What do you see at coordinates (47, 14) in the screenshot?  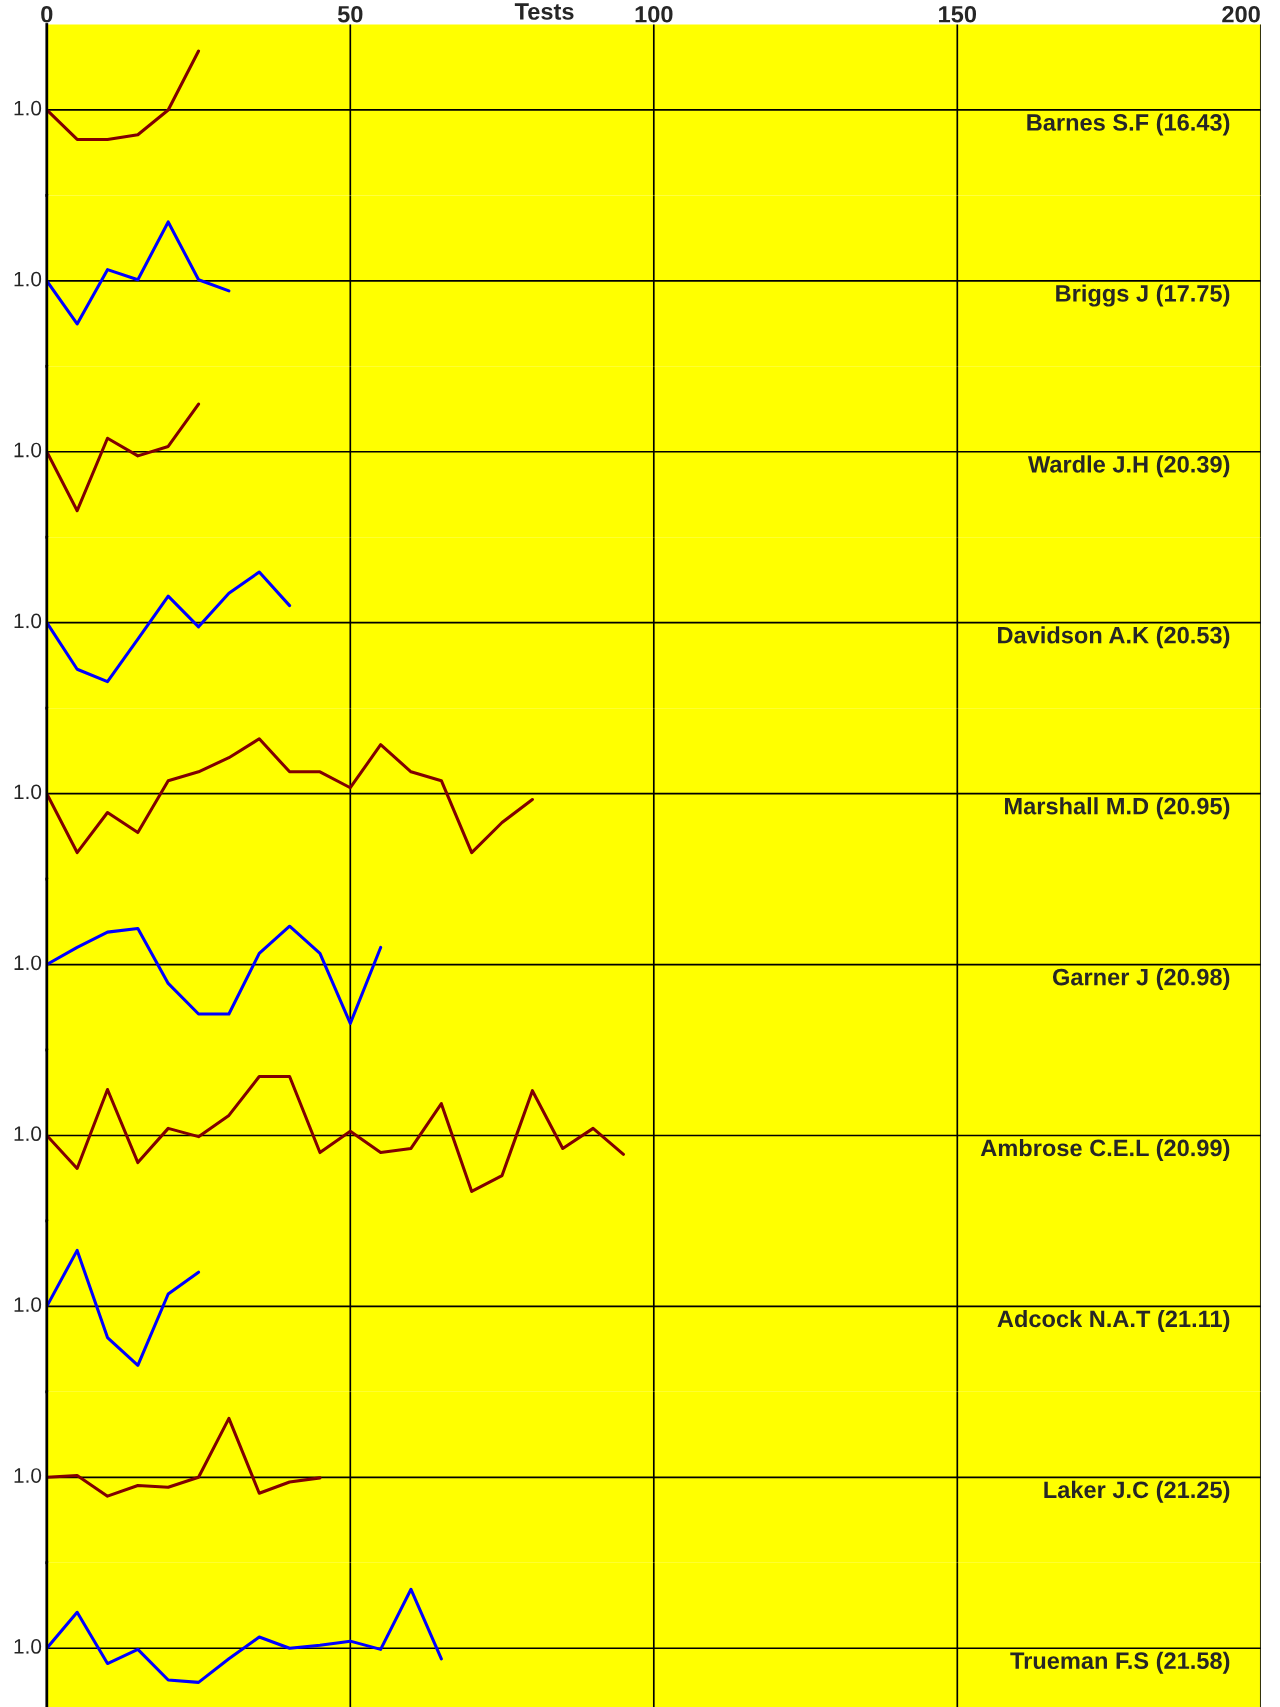 I see `x-tick-label: 0` at bounding box center [47, 14].